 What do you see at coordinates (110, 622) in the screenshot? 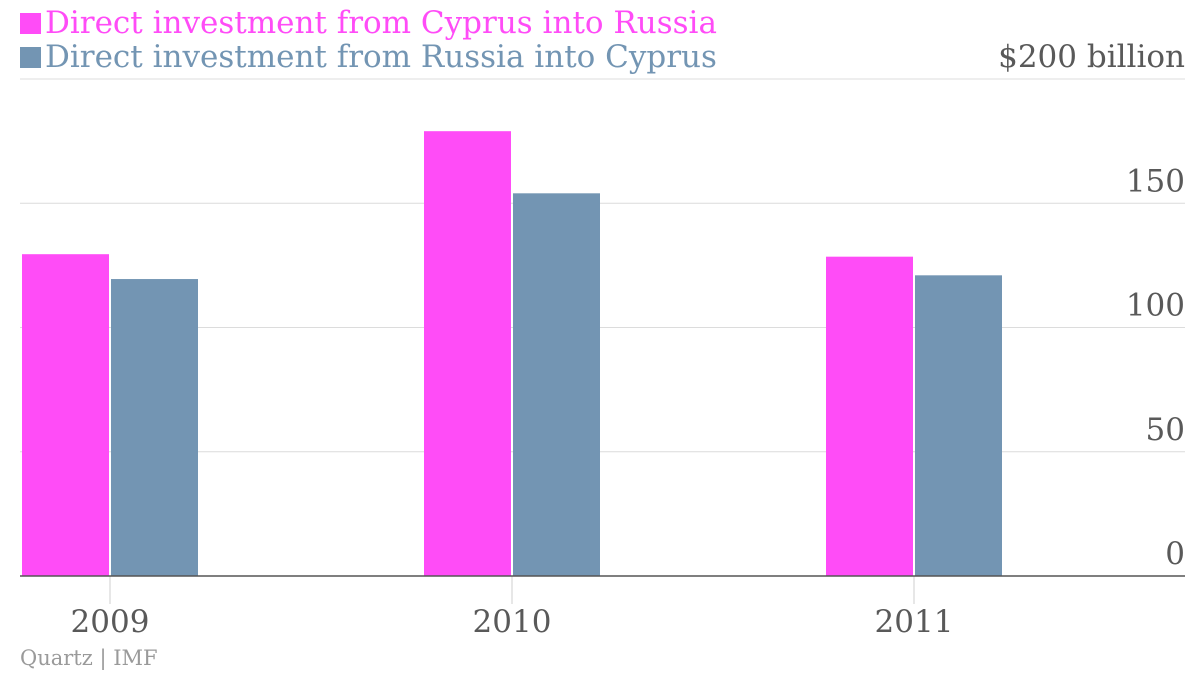
I see `x-tick-label: 2009` at bounding box center [110, 622].